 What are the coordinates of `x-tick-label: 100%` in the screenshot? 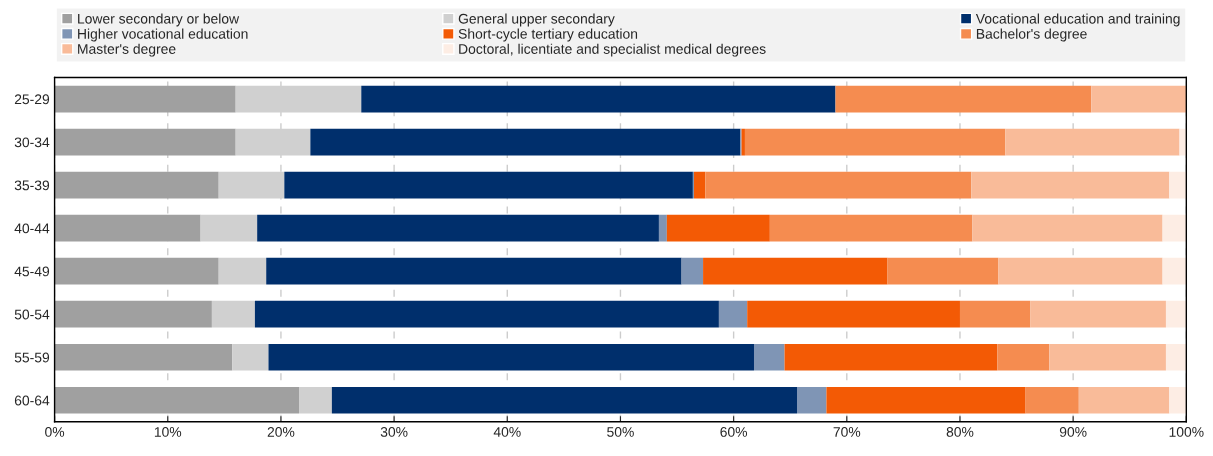 It's located at (1186, 432).